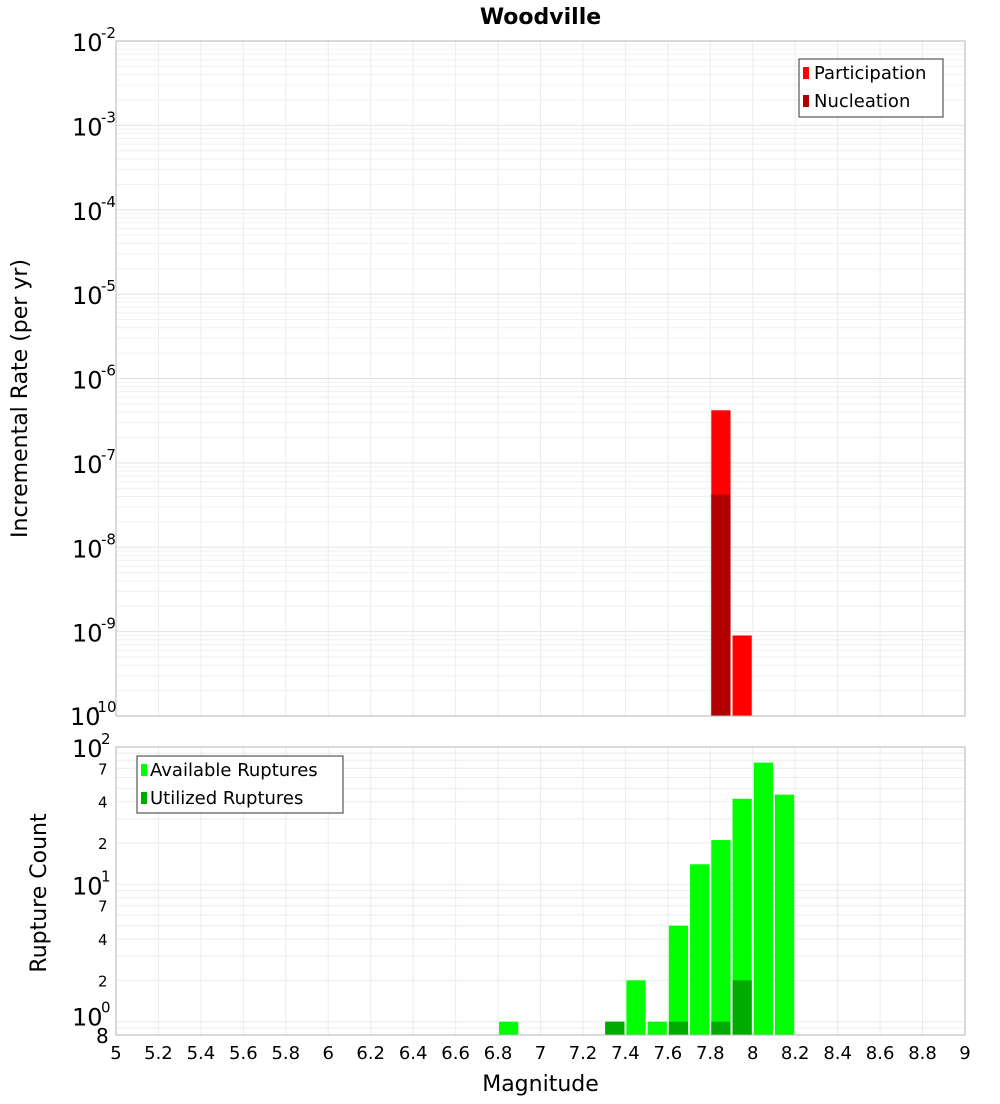 This screenshot has width=1000, height=1104. I want to click on x-tick-label: 6.4, so click(413, 1053).